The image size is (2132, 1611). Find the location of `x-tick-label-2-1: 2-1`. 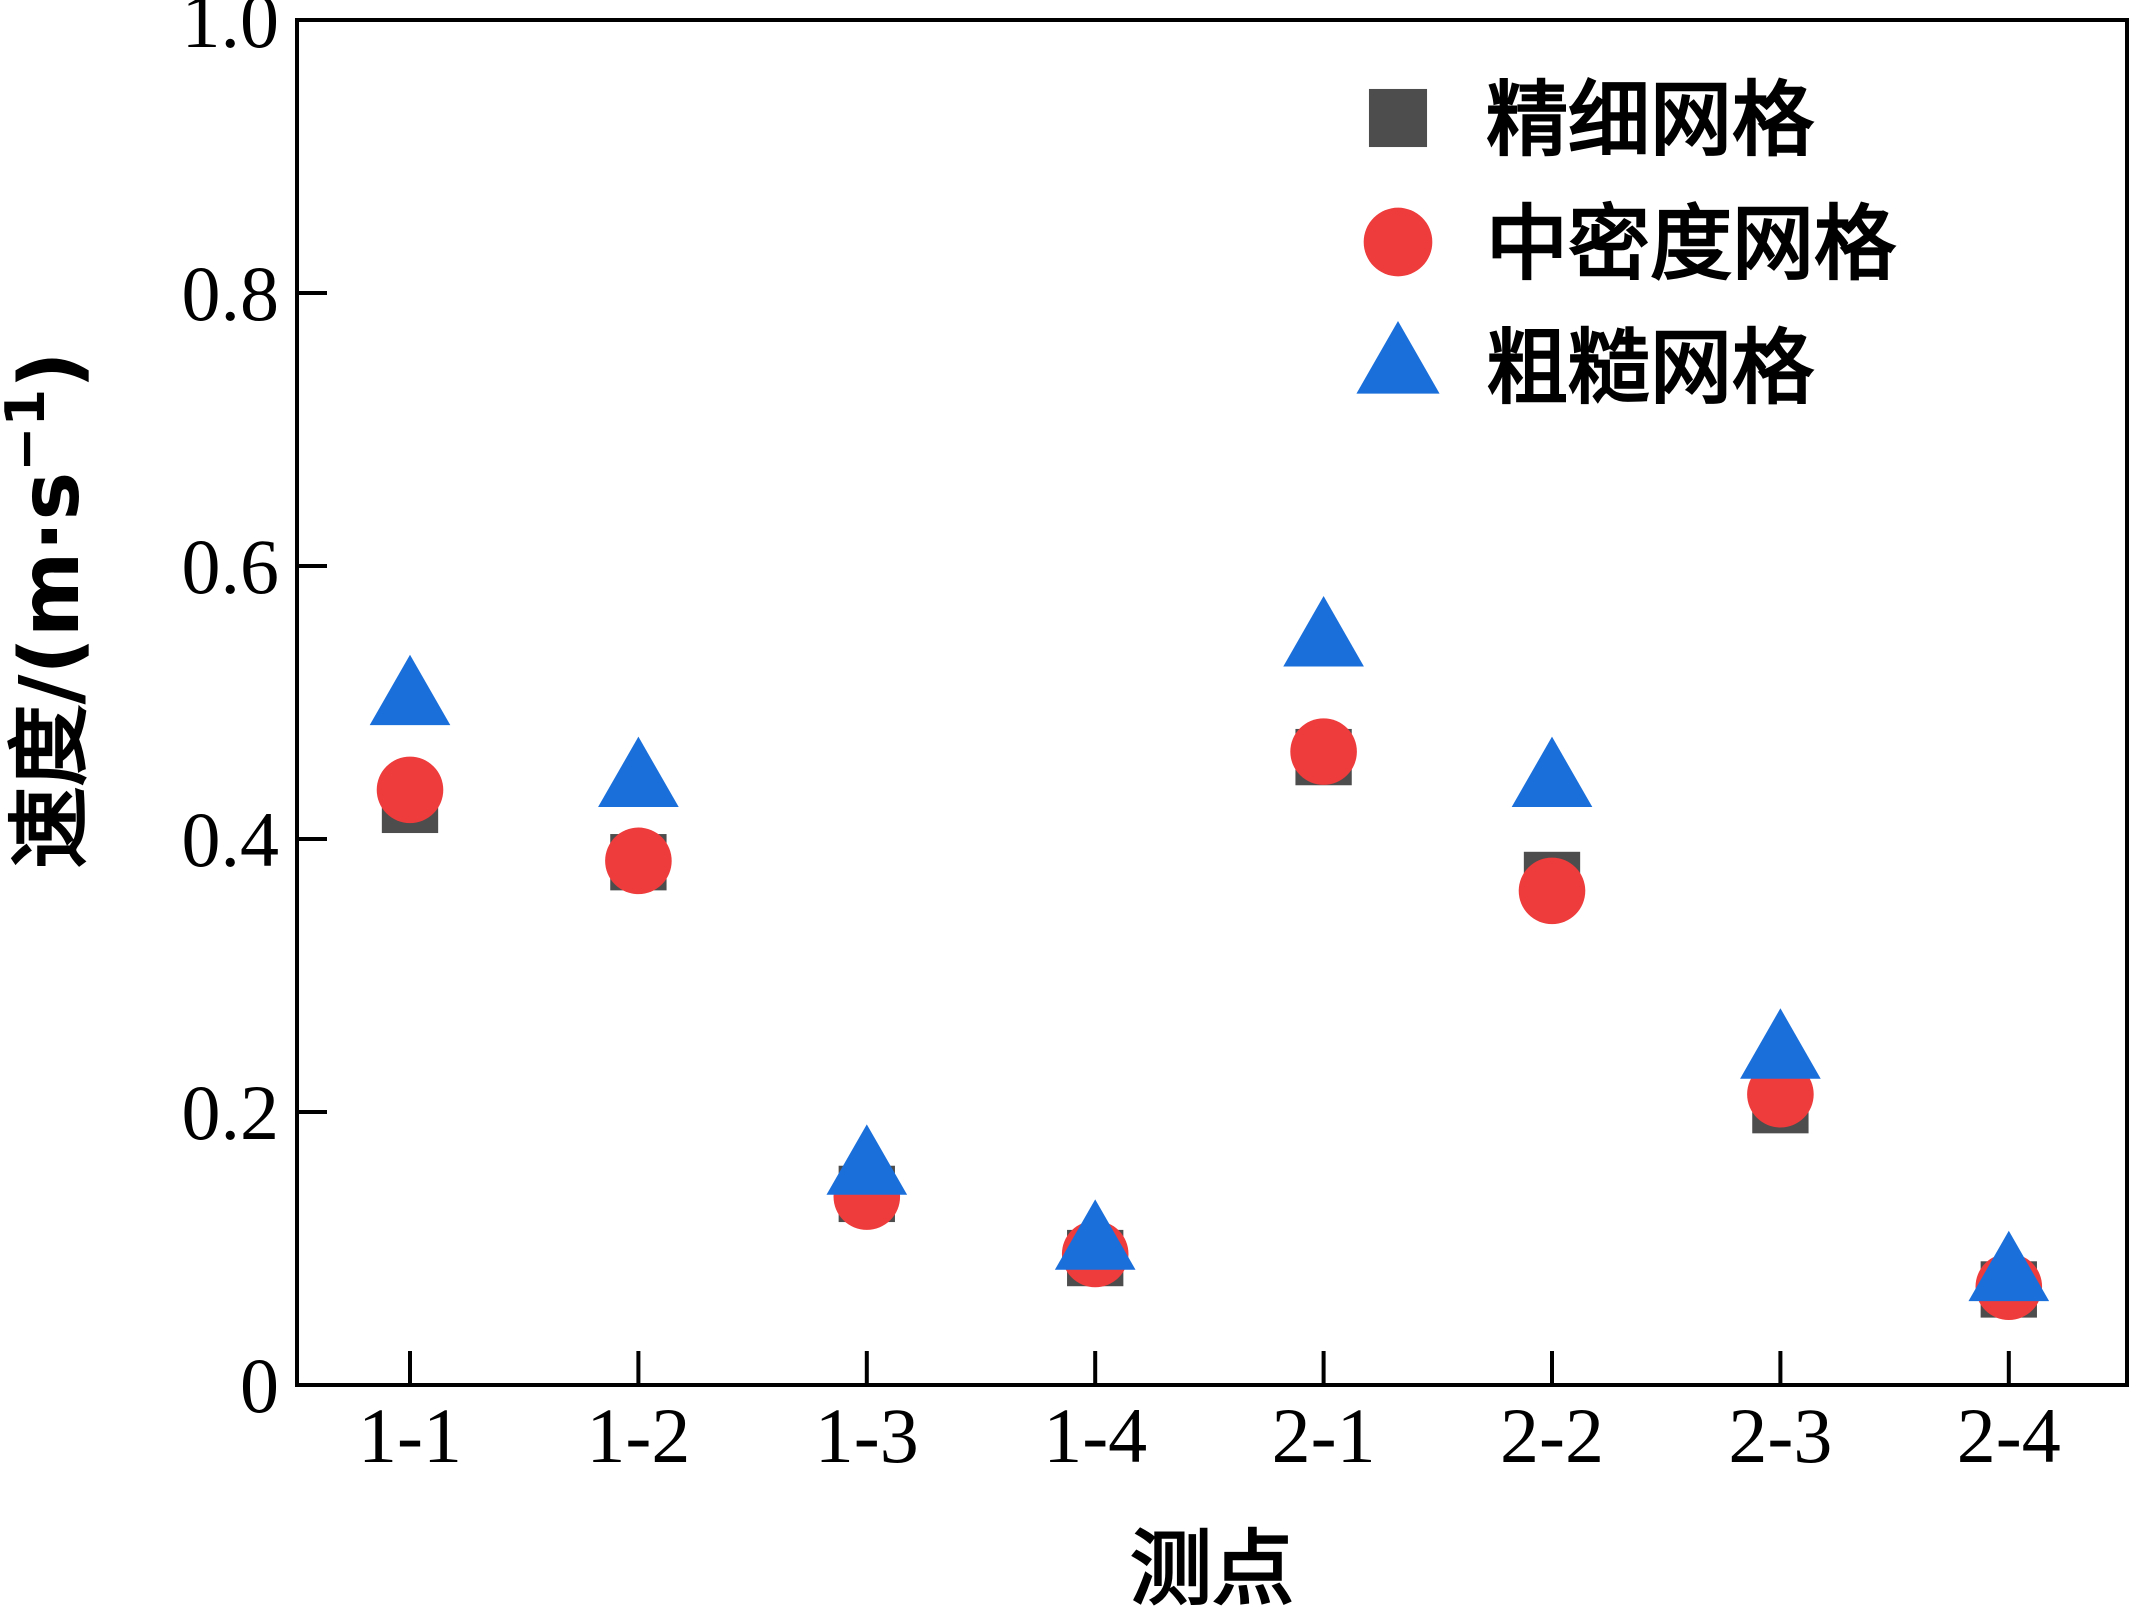

x-tick-label-2-1: 2-1 is located at coordinates (1324, 1435).